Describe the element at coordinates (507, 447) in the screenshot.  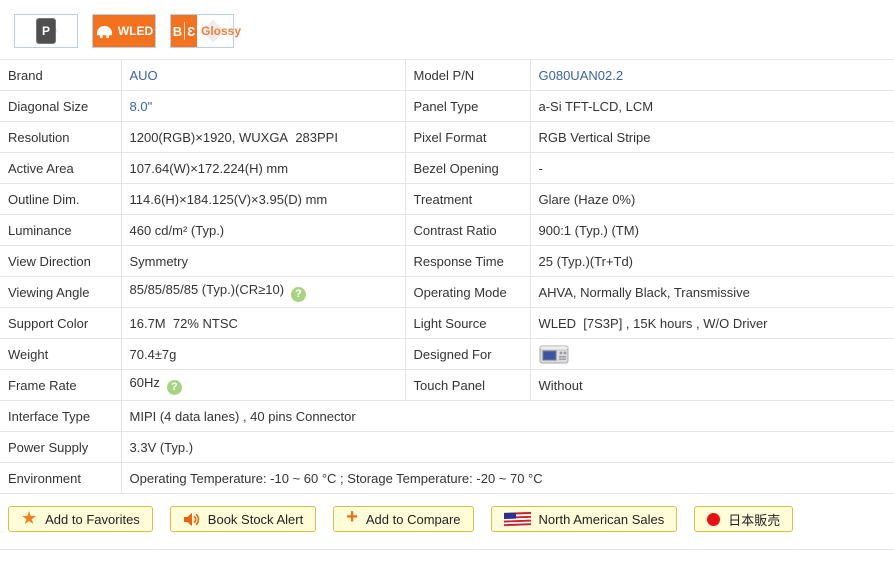
I see `spec-value-power-supply: 3.3V (Typ.)` at that location.